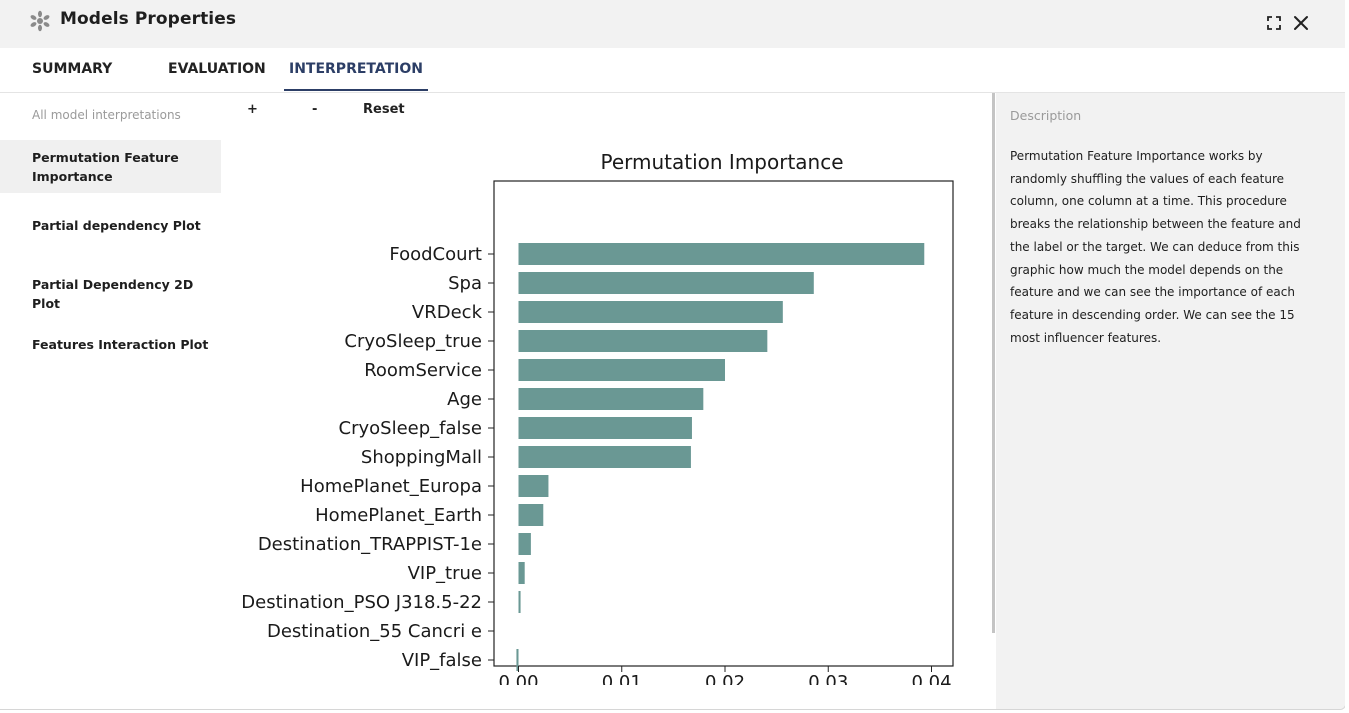 The width and height of the screenshot is (1349, 713). Describe the element at coordinates (217, 69) in the screenshot. I see `tab-evaluation: EVALUATION` at that location.